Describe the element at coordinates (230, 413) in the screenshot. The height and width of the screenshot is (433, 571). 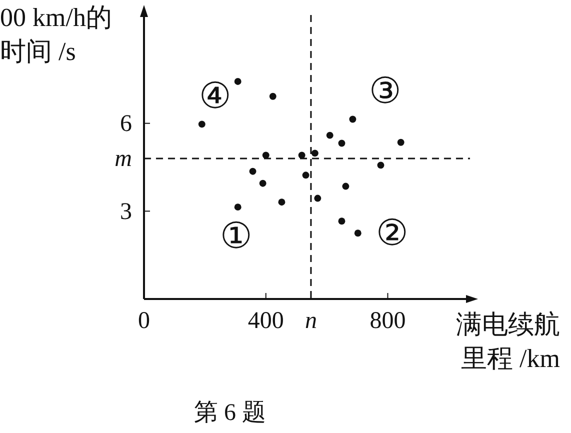
I see `text: 第 6 题` at that location.